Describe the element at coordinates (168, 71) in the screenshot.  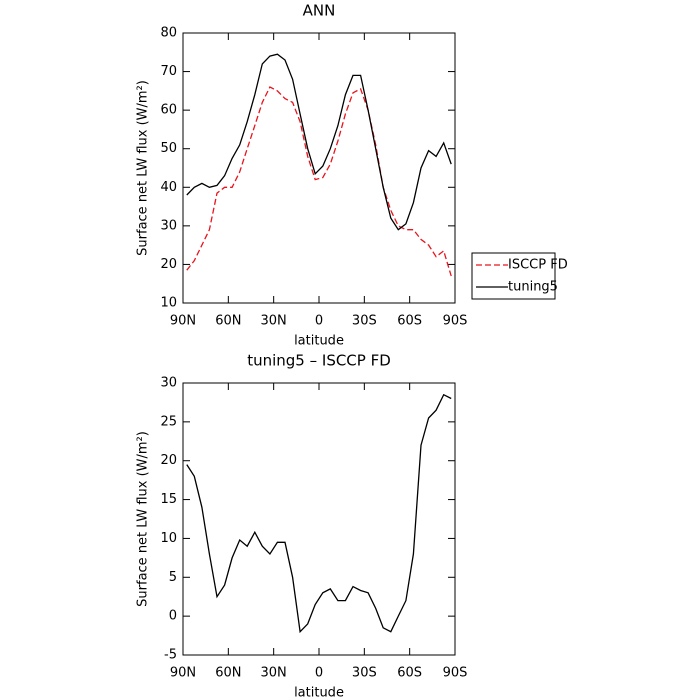
I see `y-tick-label: 70` at that location.